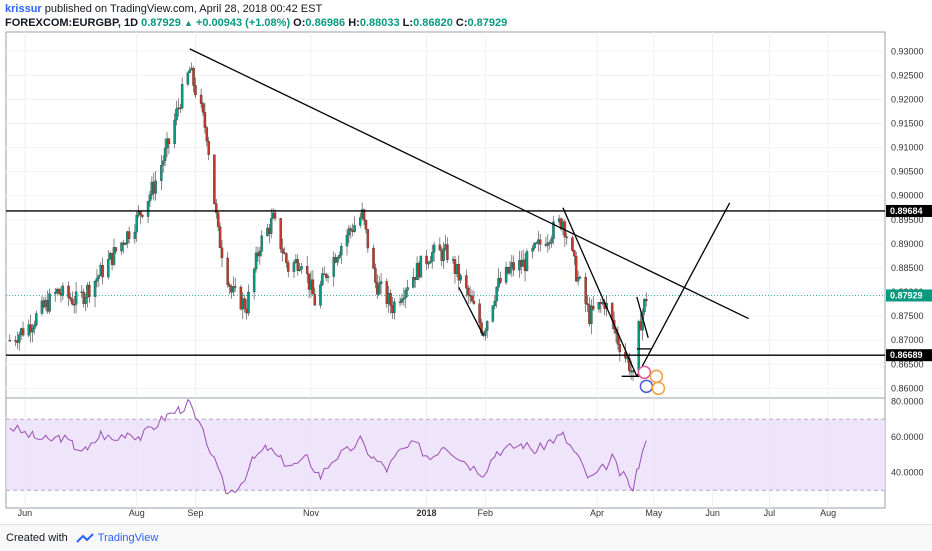  I want to click on event-badge-icon, so click(658, 388).